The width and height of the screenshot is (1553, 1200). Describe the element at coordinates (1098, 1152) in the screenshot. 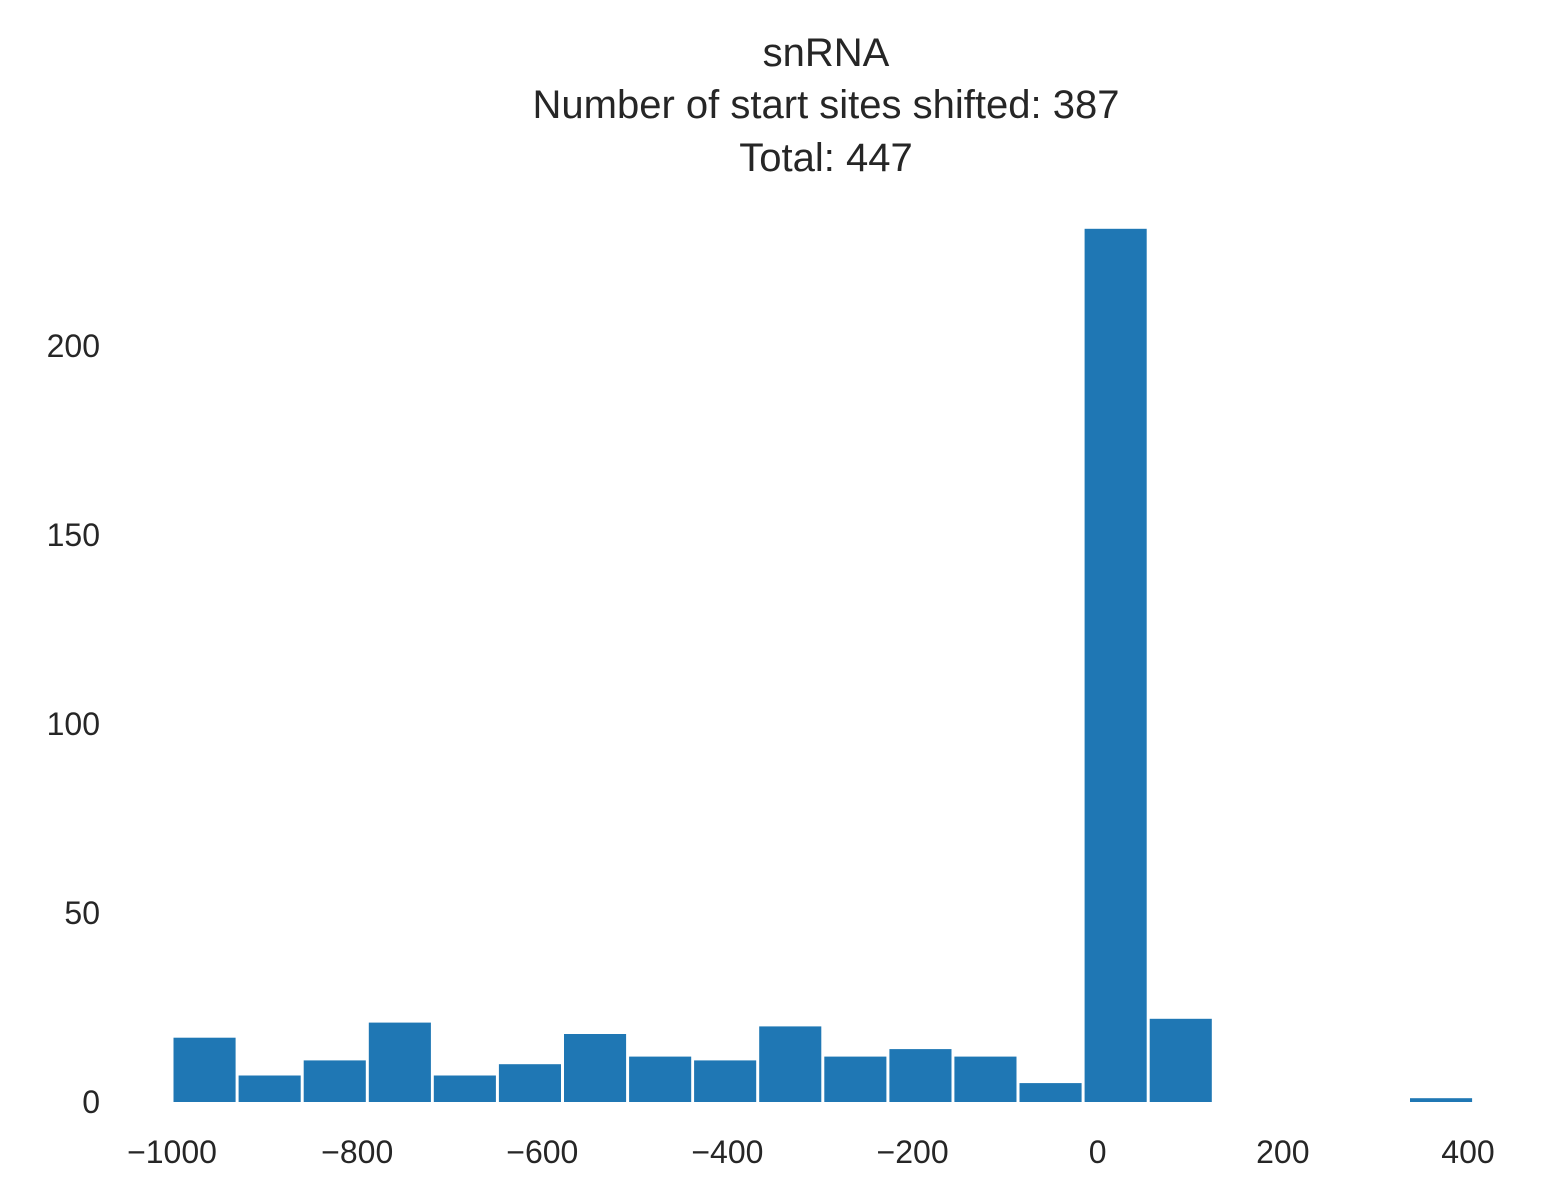

I see `x-tick-label-5: 0` at that location.